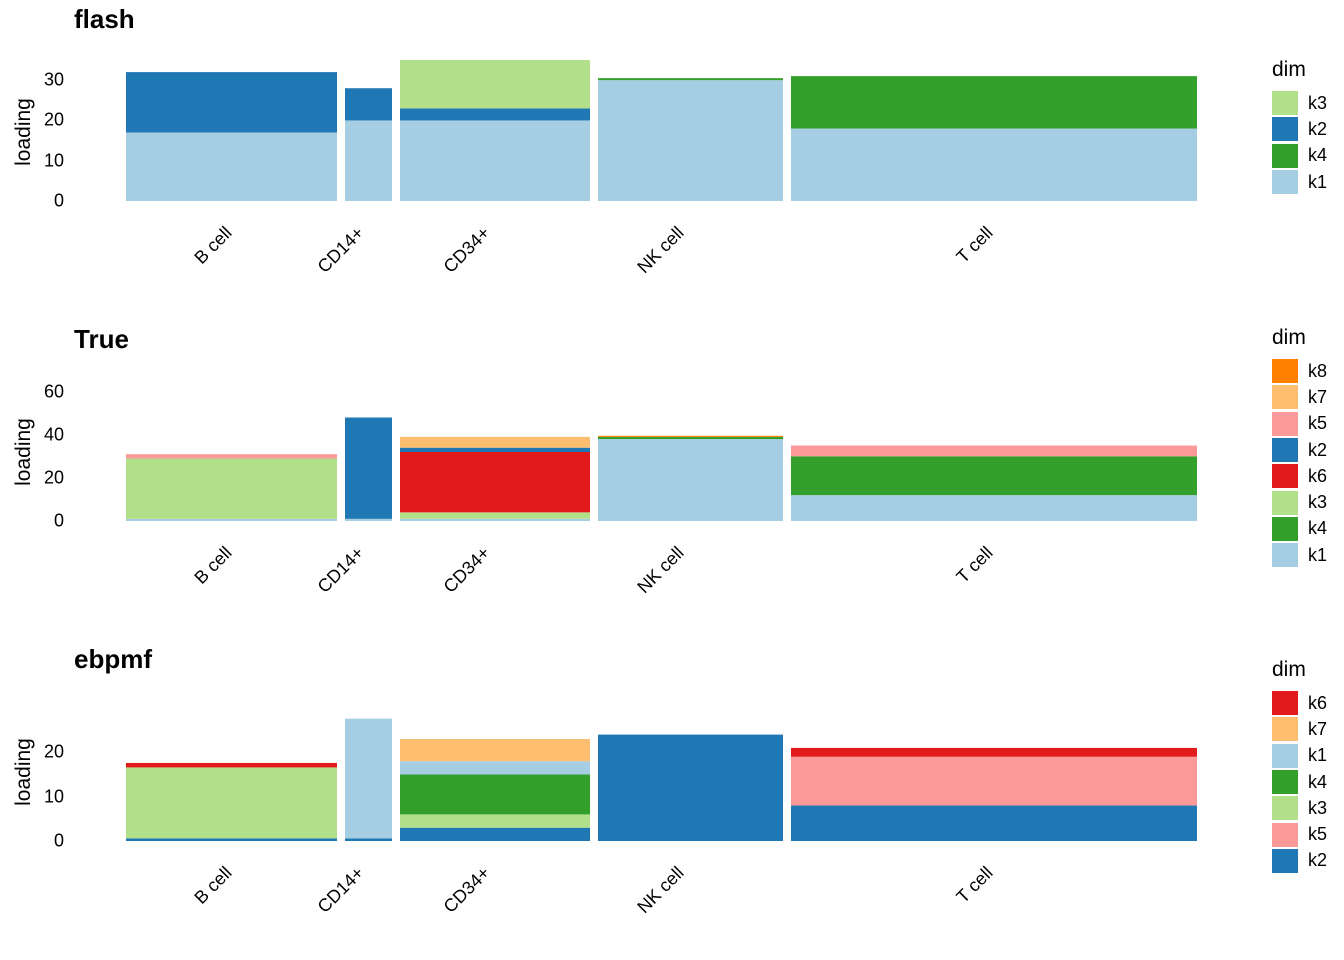  Describe the element at coordinates (690, 787) in the screenshot. I see `bar-k2-nk-cell` at that location.